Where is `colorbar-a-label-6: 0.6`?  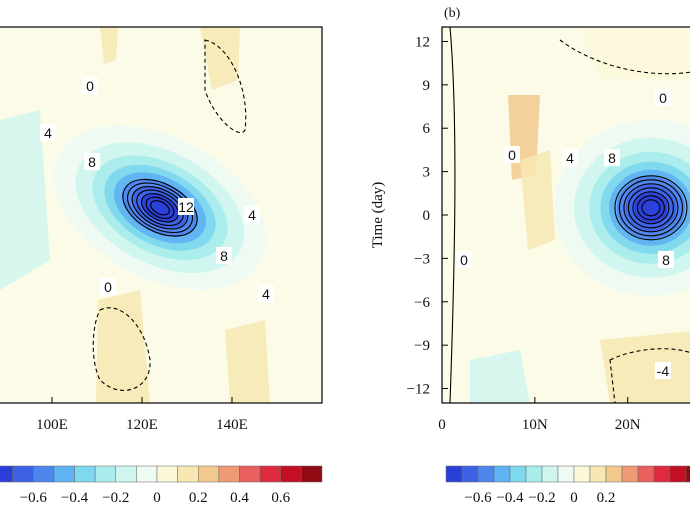
colorbar-a-label-6: 0.6 is located at coordinates (280, 498).